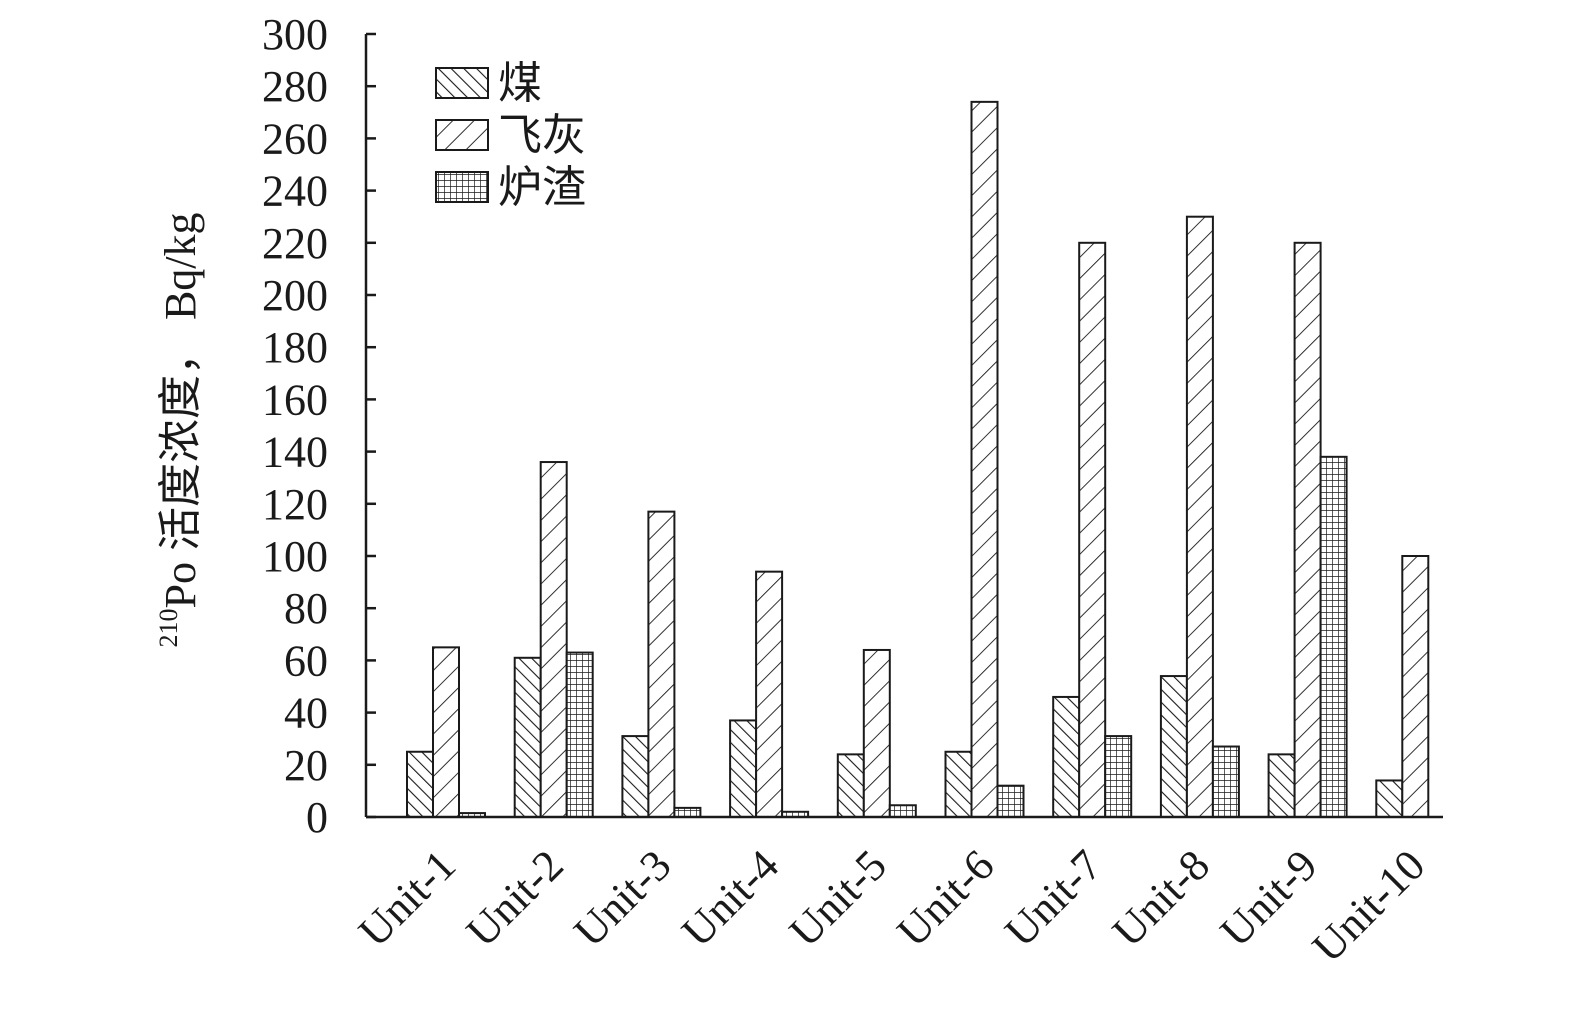 Image resolution: width=1575 pixels, height=1020 pixels. What do you see at coordinates (946, 898) in the screenshot?
I see `x-tick-label: Unit-6` at bounding box center [946, 898].